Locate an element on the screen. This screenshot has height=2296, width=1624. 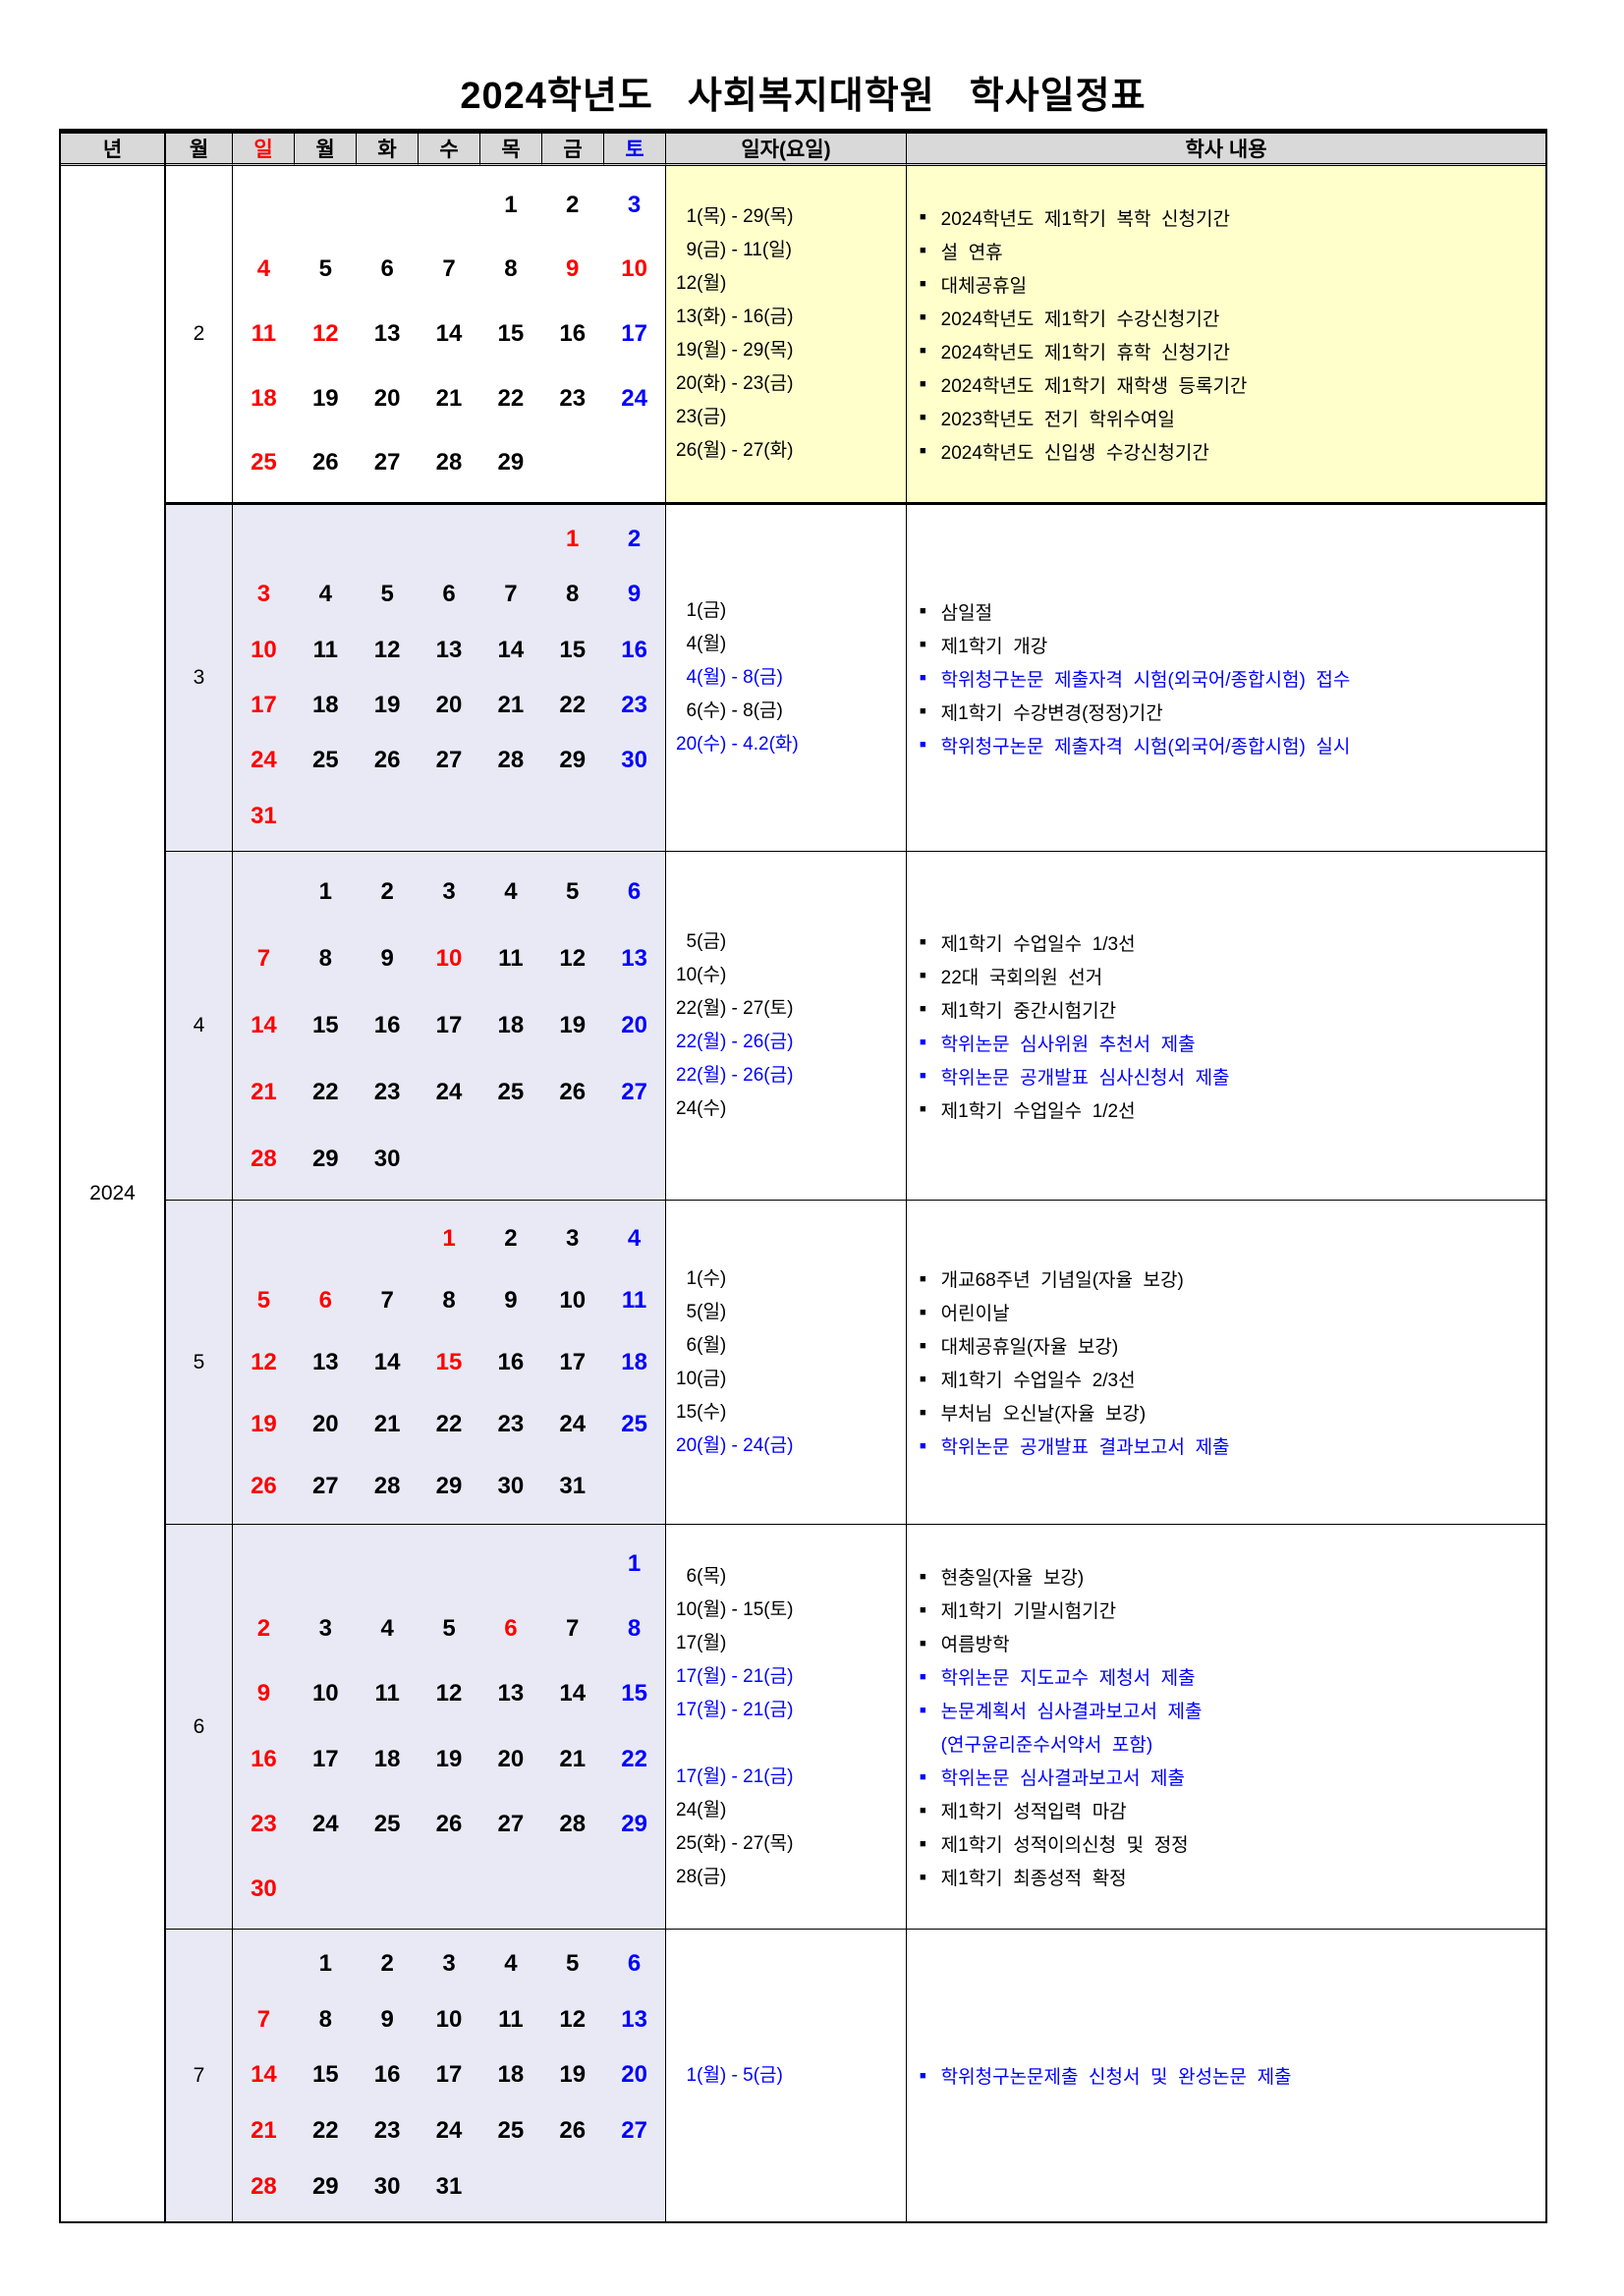
date-column-cell: 1(수) 5(일) 6(월) 10(금) 15(수) 20(월) - 24(금) is located at coordinates (786, 1362).